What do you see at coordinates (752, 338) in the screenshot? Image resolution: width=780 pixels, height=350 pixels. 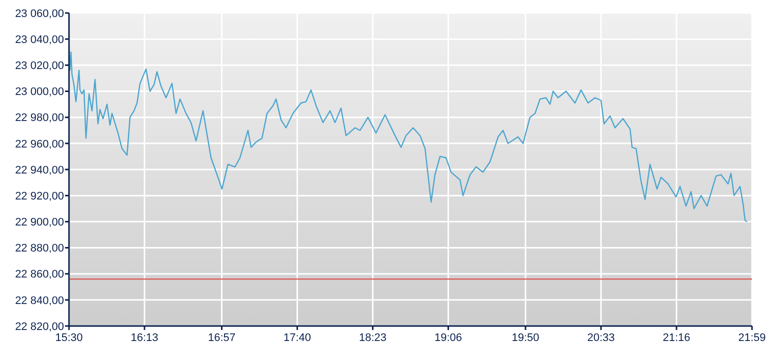 I see `x-tick-label: 21:59` at bounding box center [752, 338].